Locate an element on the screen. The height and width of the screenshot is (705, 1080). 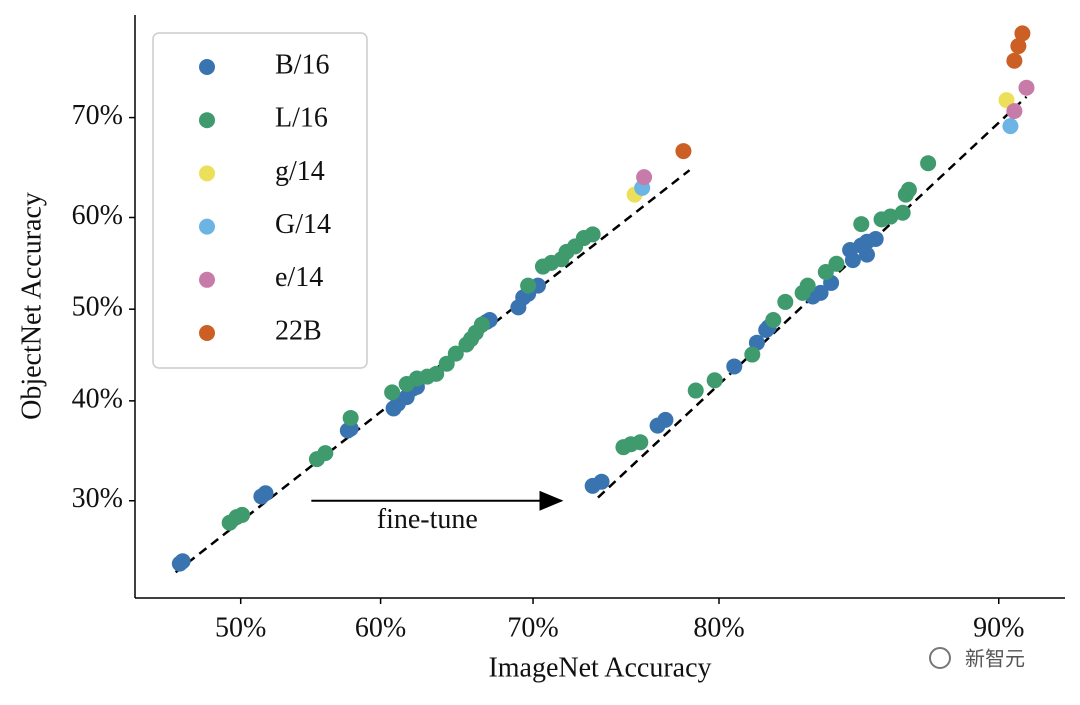
x-tick-label: 50% is located at coordinates (240, 627).